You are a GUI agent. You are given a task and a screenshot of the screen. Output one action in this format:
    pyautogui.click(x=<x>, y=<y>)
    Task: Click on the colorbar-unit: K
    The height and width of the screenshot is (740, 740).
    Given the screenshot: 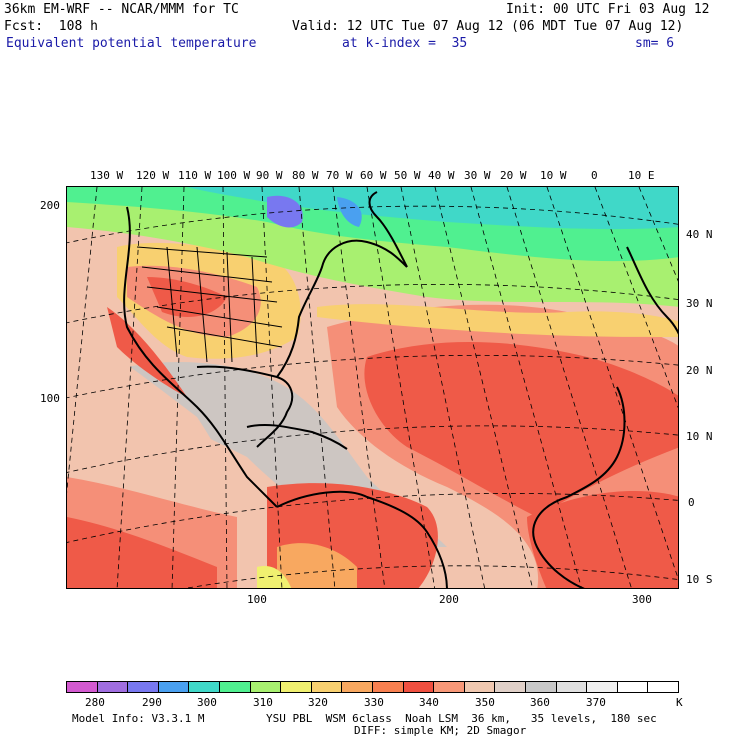 What is the action you would take?
    pyautogui.click(x=679, y=702)
    